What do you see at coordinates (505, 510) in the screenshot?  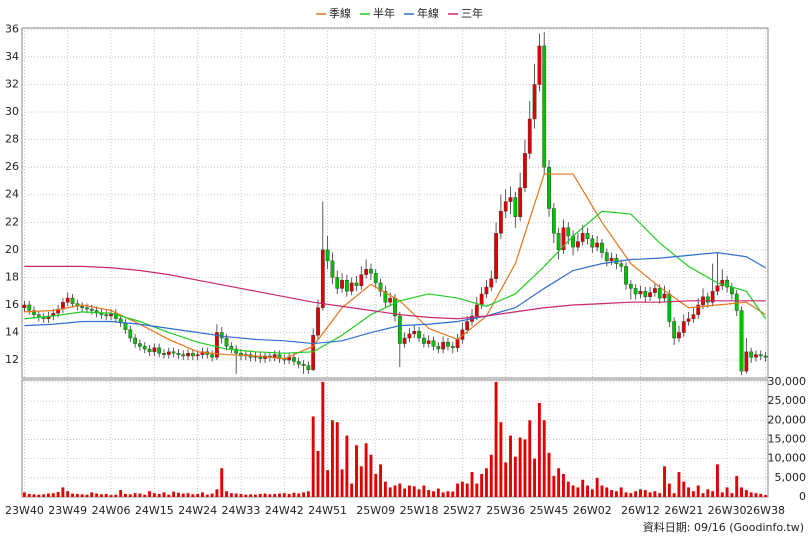 I see `x-tick-label: 25W36` at bounding box center [505, 510].